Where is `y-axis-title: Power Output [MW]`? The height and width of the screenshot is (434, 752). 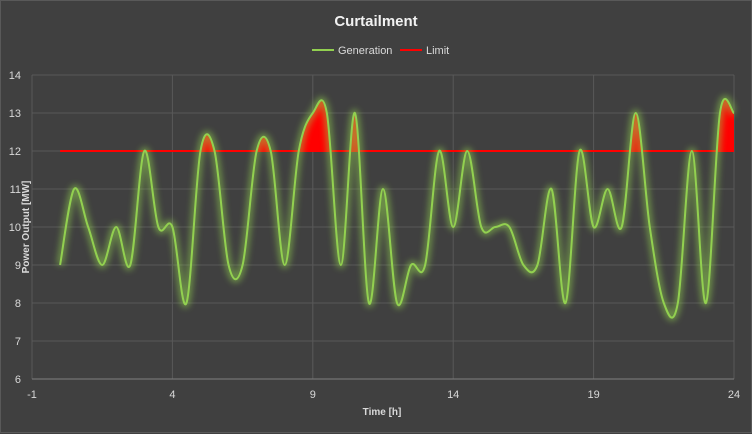
y-axis-title: Power Output [MW] is located at coordinates (26, 227).